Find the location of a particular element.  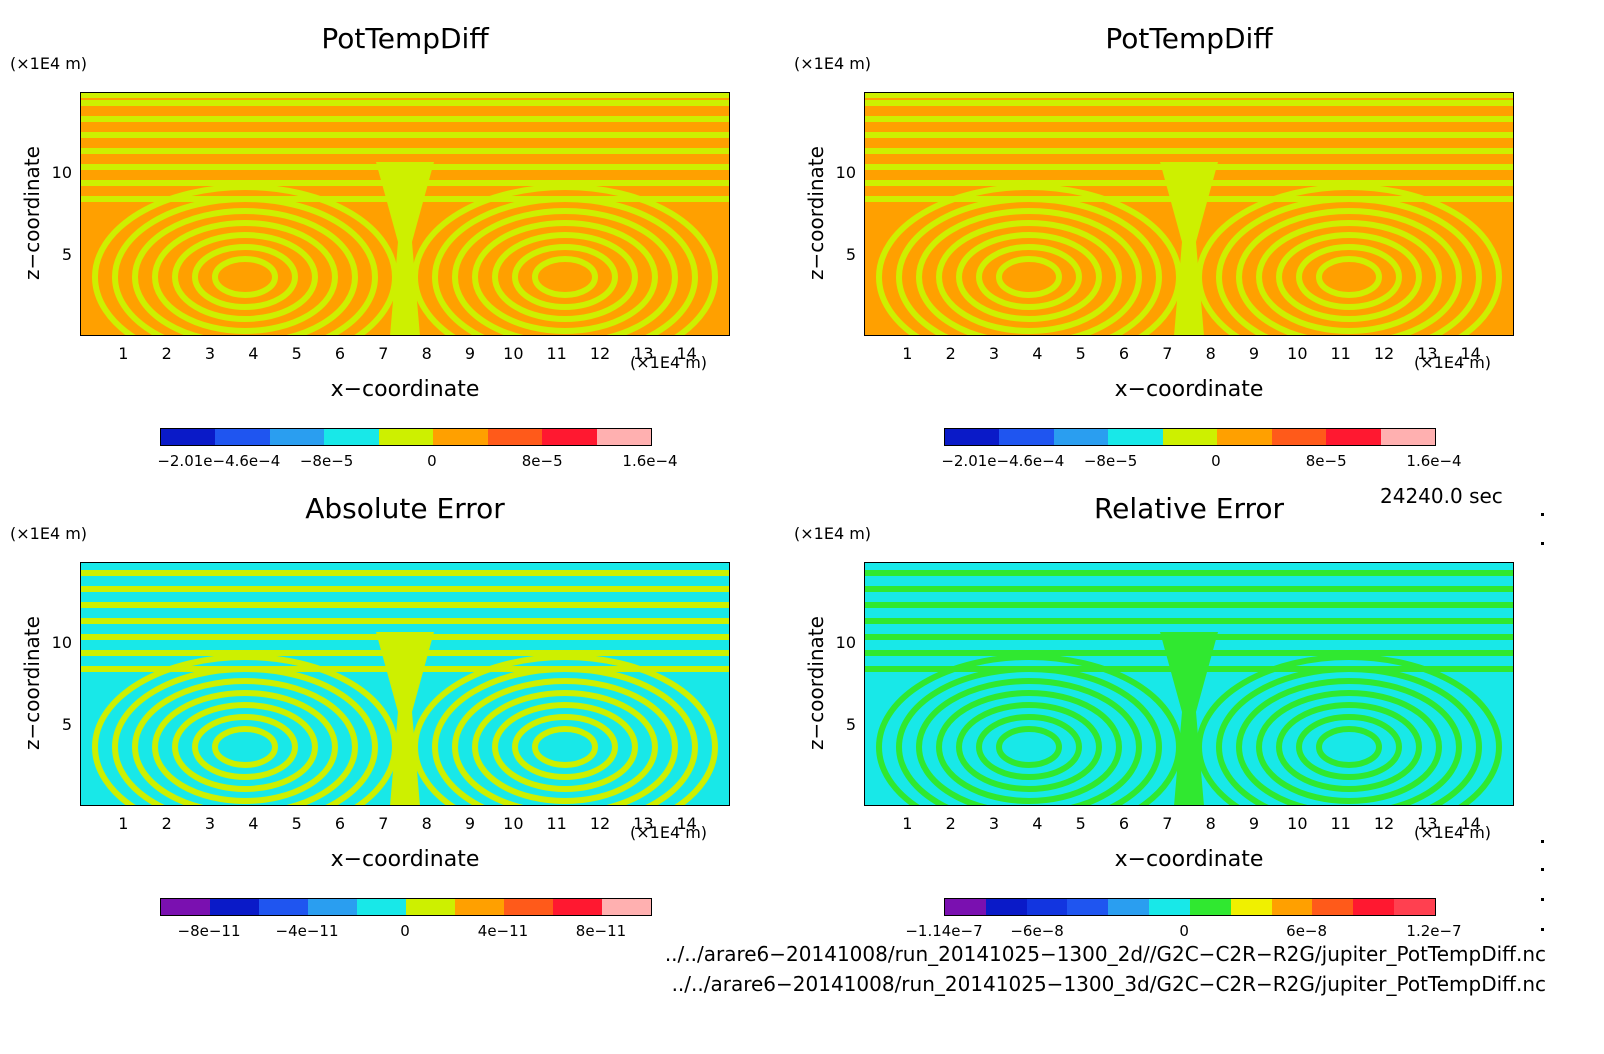

chart-title: PotTempDiff is located at coordinates (1189, 38).